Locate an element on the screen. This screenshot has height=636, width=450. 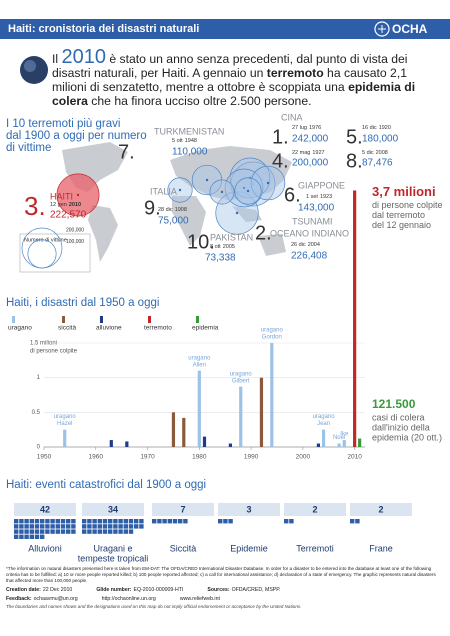
event-name: Uragani e is located at coordinates (112, 548).